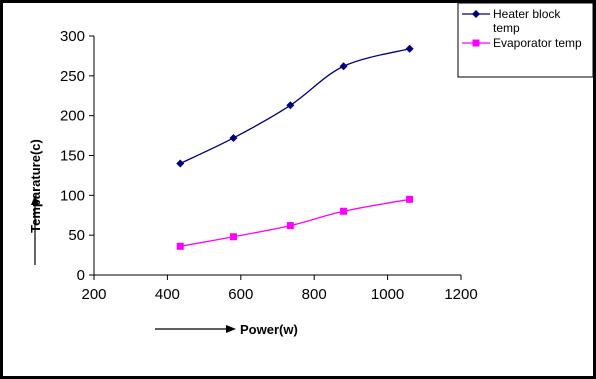 Image resolution: width=596 pixels, height=379 pixels. What do you see at coordinates (387, 294) in the screenshot?
I see `x-tick-label: 1000` at bounding box center [387, 294].